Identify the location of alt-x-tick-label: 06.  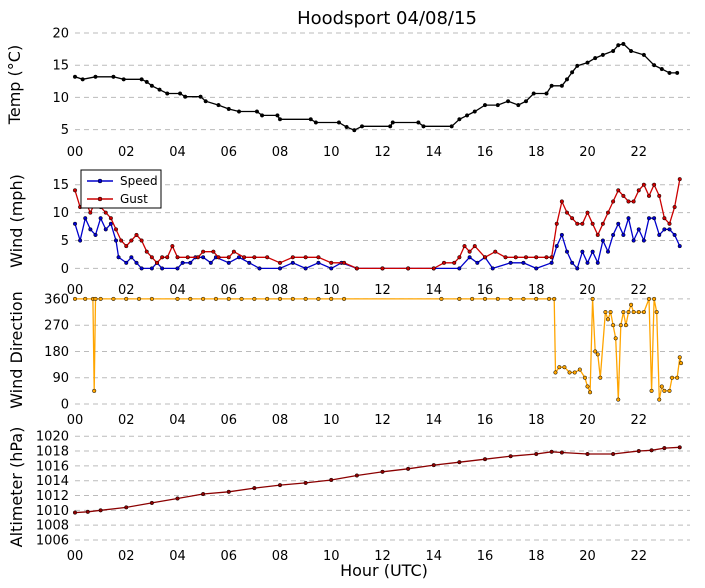
(228, 556).